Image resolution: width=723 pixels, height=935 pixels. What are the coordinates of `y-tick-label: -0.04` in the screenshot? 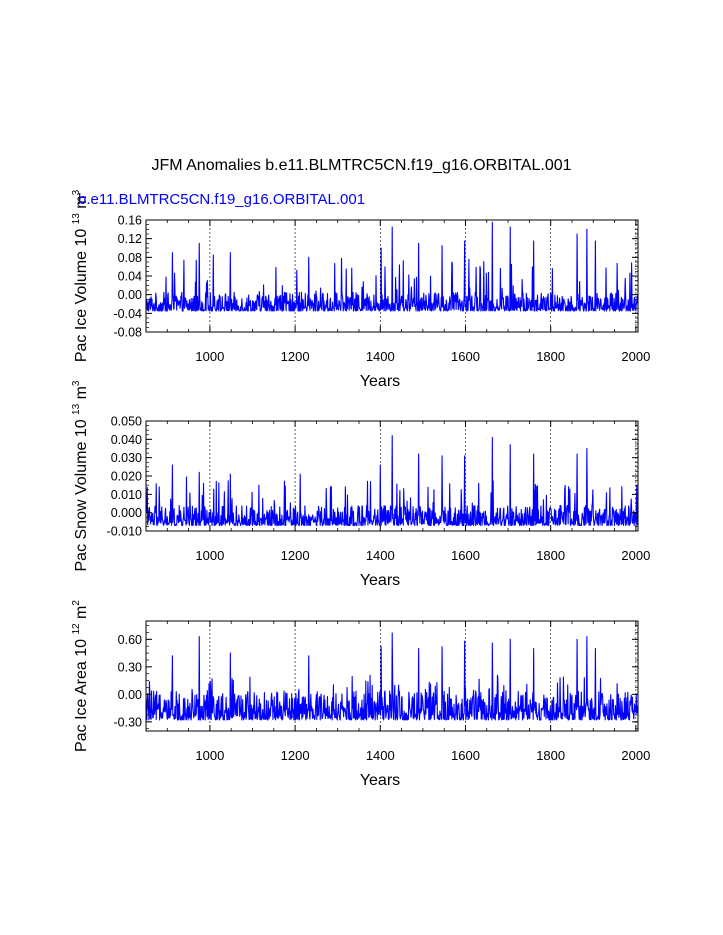 It's located at (128, 314).